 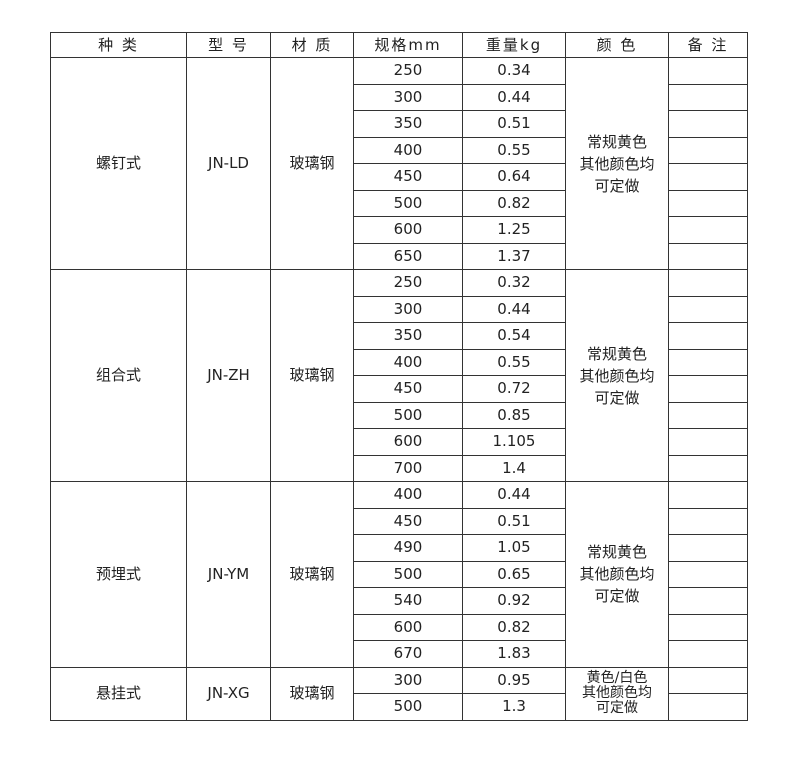 I want to click on table-row: 600 0.82, so click(x=399, y=627).